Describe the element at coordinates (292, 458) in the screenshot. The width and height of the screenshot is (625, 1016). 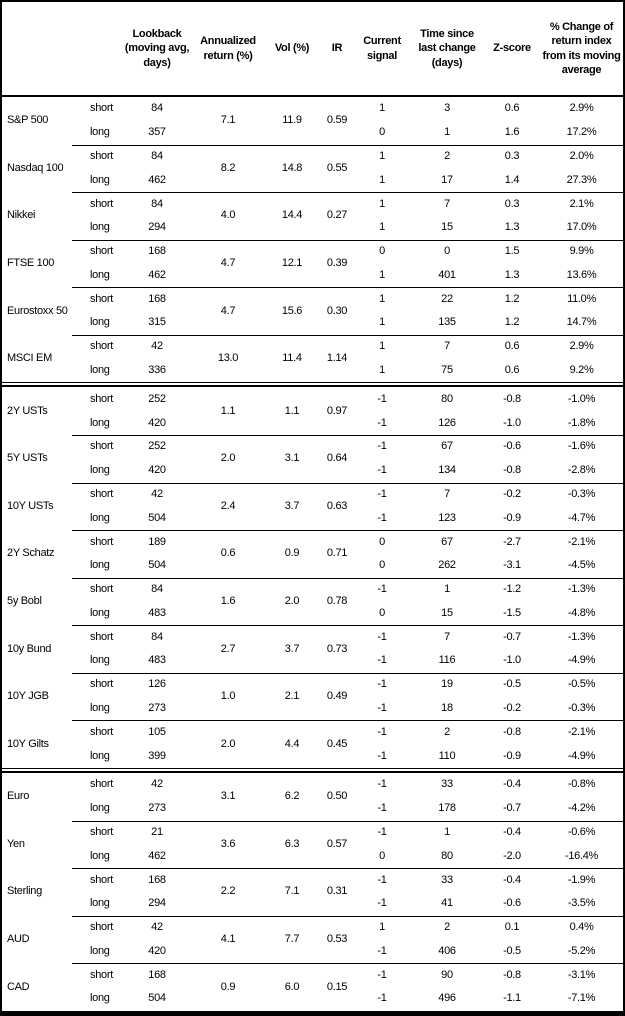
I see `vol-value: 3.1` at that location.